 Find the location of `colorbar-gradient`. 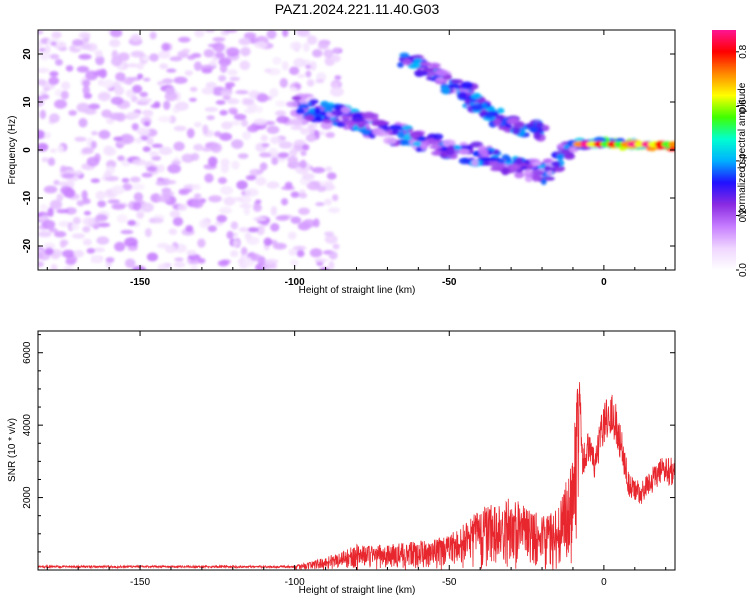

colorbar-gradient is located at coordinates (724, 150).